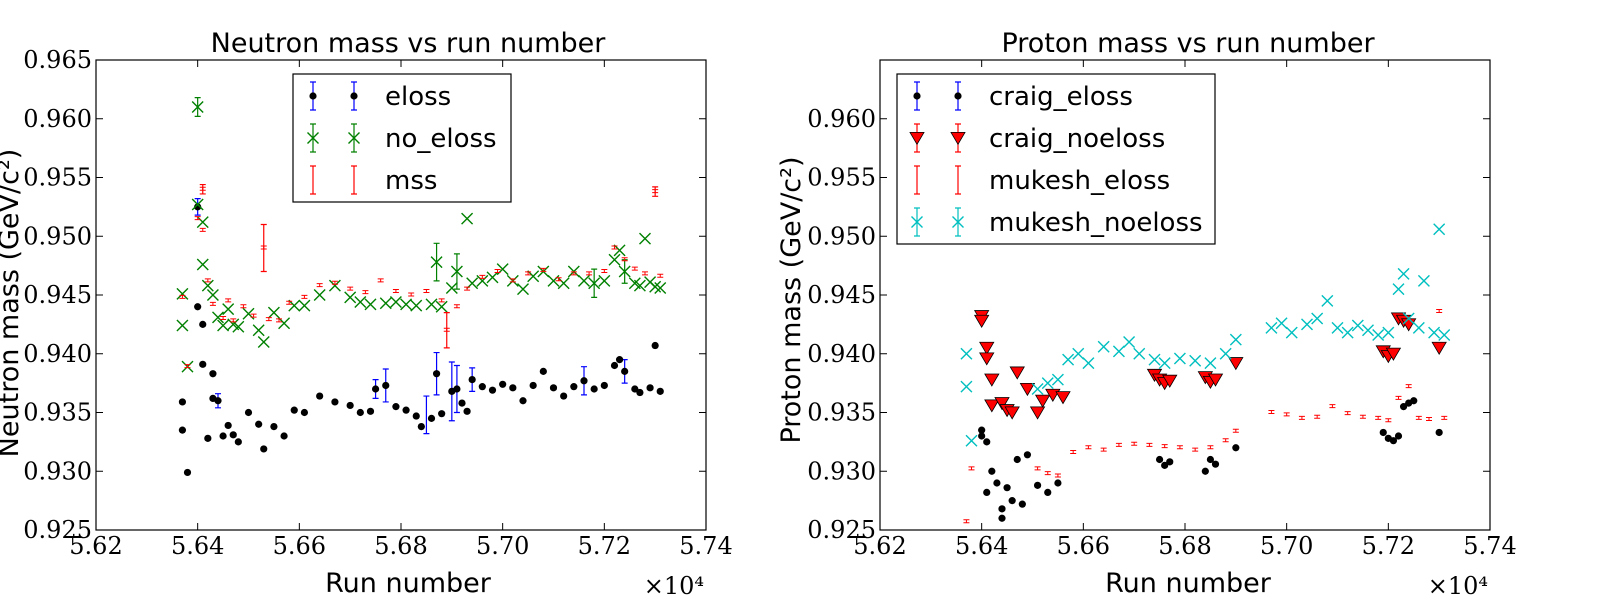 This screenshot has width=1600, height=600. I want to click on neutron-x-multiplier: ×10⁴, so click(674, 586).